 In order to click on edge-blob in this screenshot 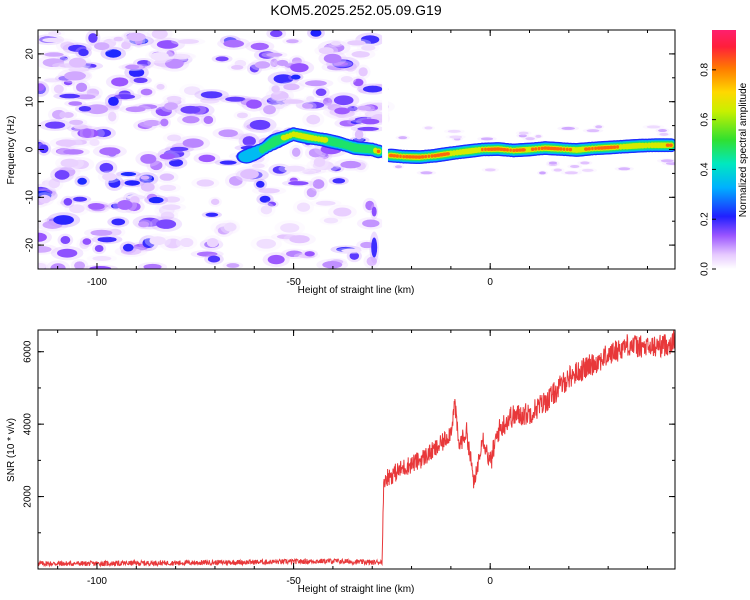, I will do `click(374, 247)`.